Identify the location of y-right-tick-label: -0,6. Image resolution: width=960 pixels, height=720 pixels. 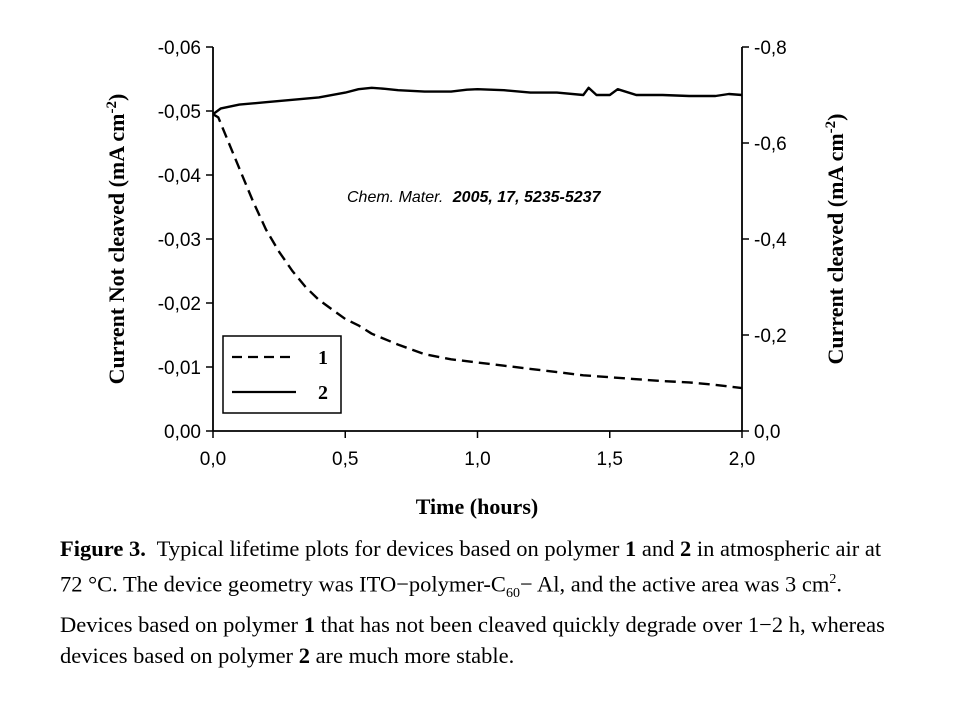
(770, 144).